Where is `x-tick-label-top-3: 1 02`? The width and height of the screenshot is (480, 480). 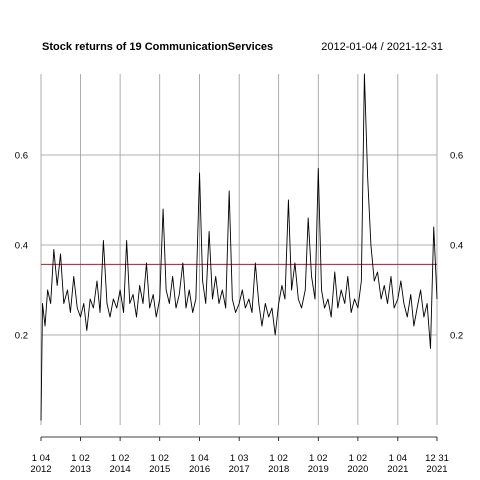 x-tick-label-top-3: 1 02 is located at coordinates (159, 458).